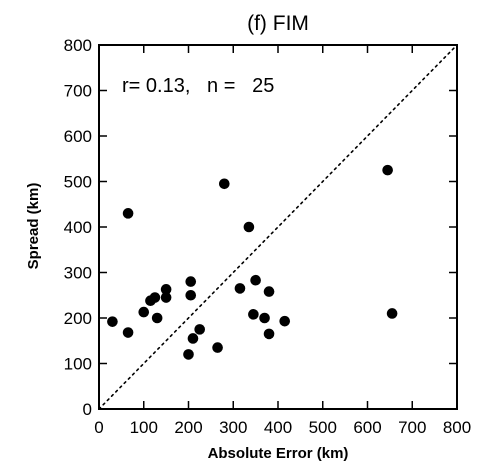 The width and height of the screenshot is (477, 464). Describe the element at coordinates (457, 427) in the screenshot. I see `x-tick-label: 800` at that location.